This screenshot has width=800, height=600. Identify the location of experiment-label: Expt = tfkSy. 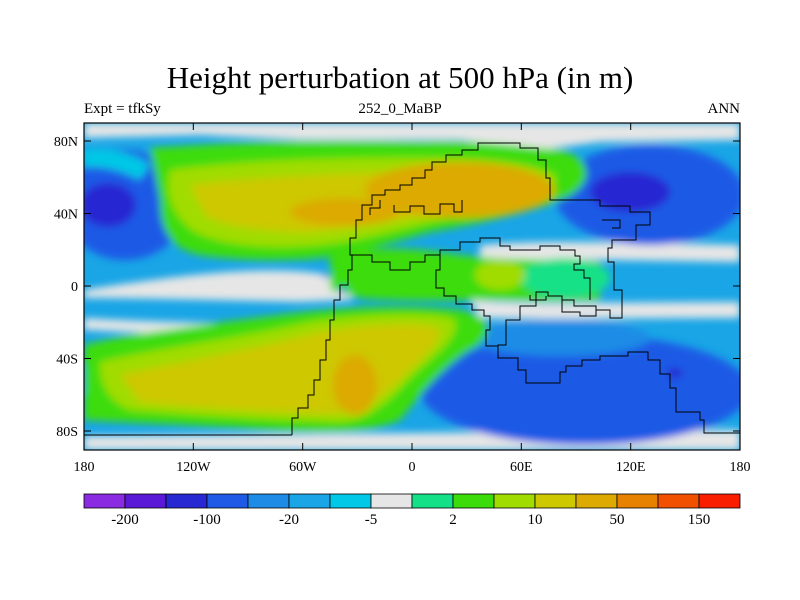
(122, 109).